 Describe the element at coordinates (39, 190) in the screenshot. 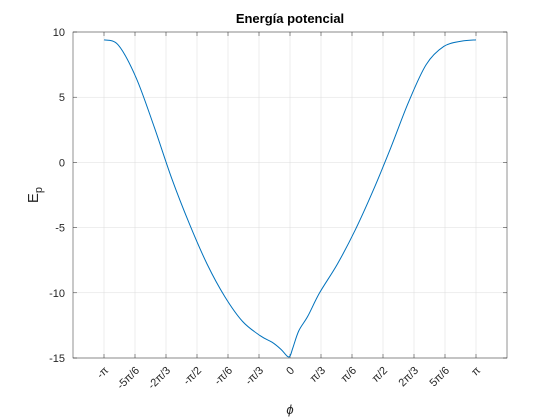

I see `y-axis-label-subscript: p` at that location.